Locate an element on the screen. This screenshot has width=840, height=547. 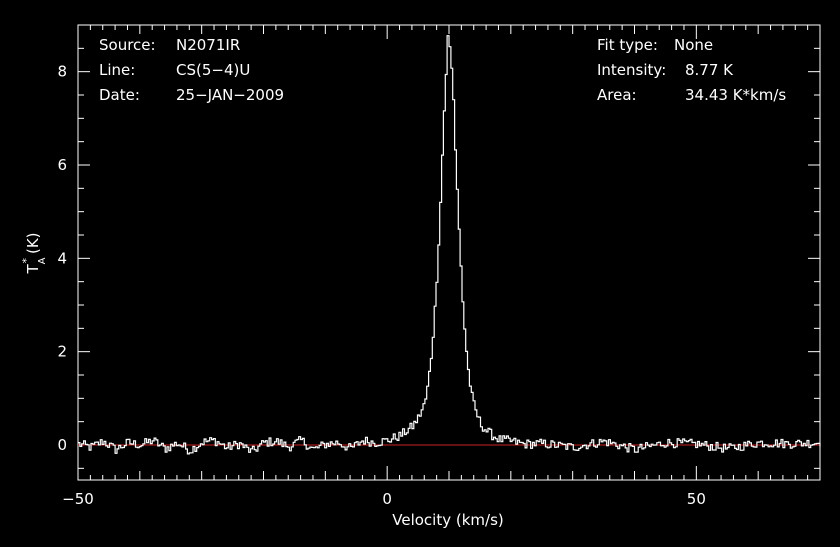
line-label: Line: is located at coordinates (117, 70).